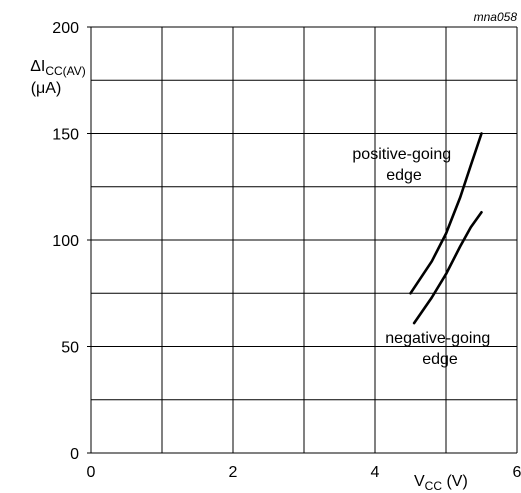 The image size is (521, 493). Describe the element at coordinates (74, 454) in the screenshot. I see `y-tick-label-0: 0` at that location.